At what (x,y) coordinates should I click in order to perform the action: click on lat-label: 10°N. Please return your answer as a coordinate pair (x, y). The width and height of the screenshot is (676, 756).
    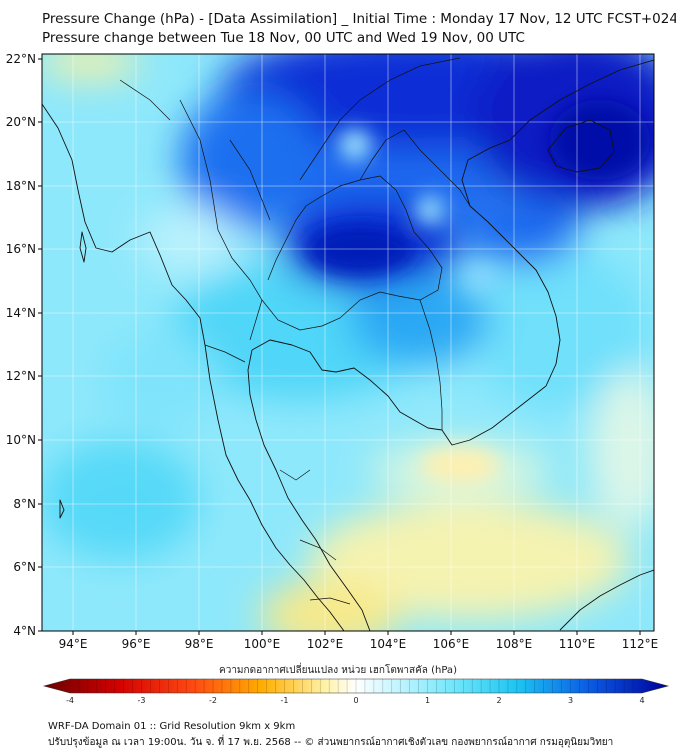
    Looking at the image, I should click on (21, 440).